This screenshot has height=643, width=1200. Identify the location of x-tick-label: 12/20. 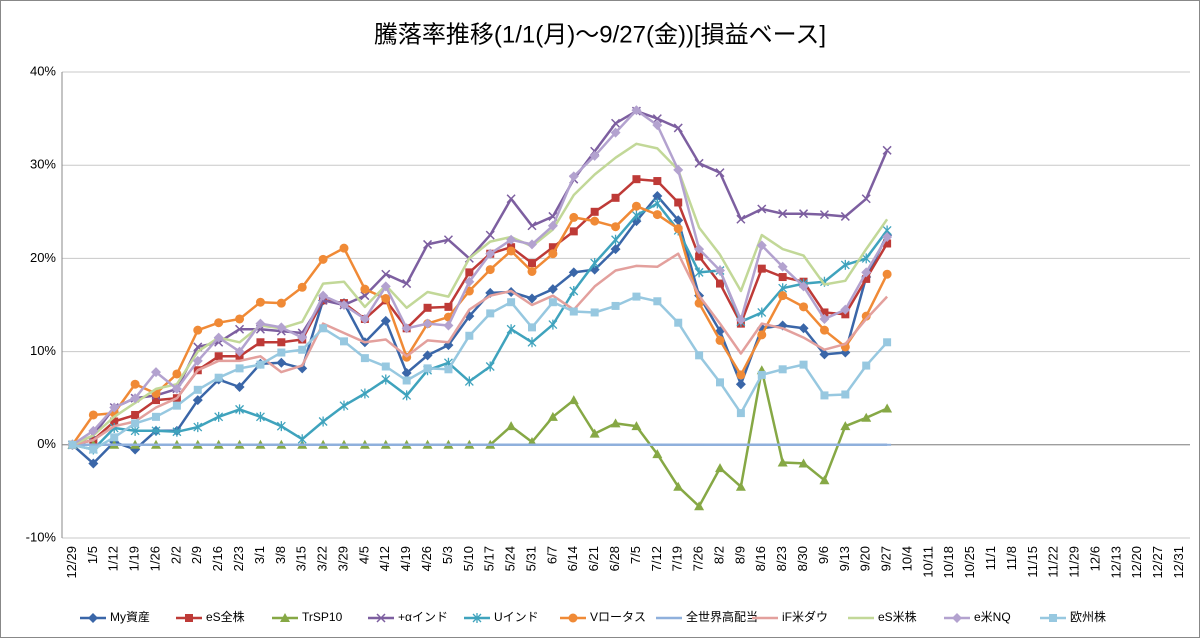
(1136, 562).